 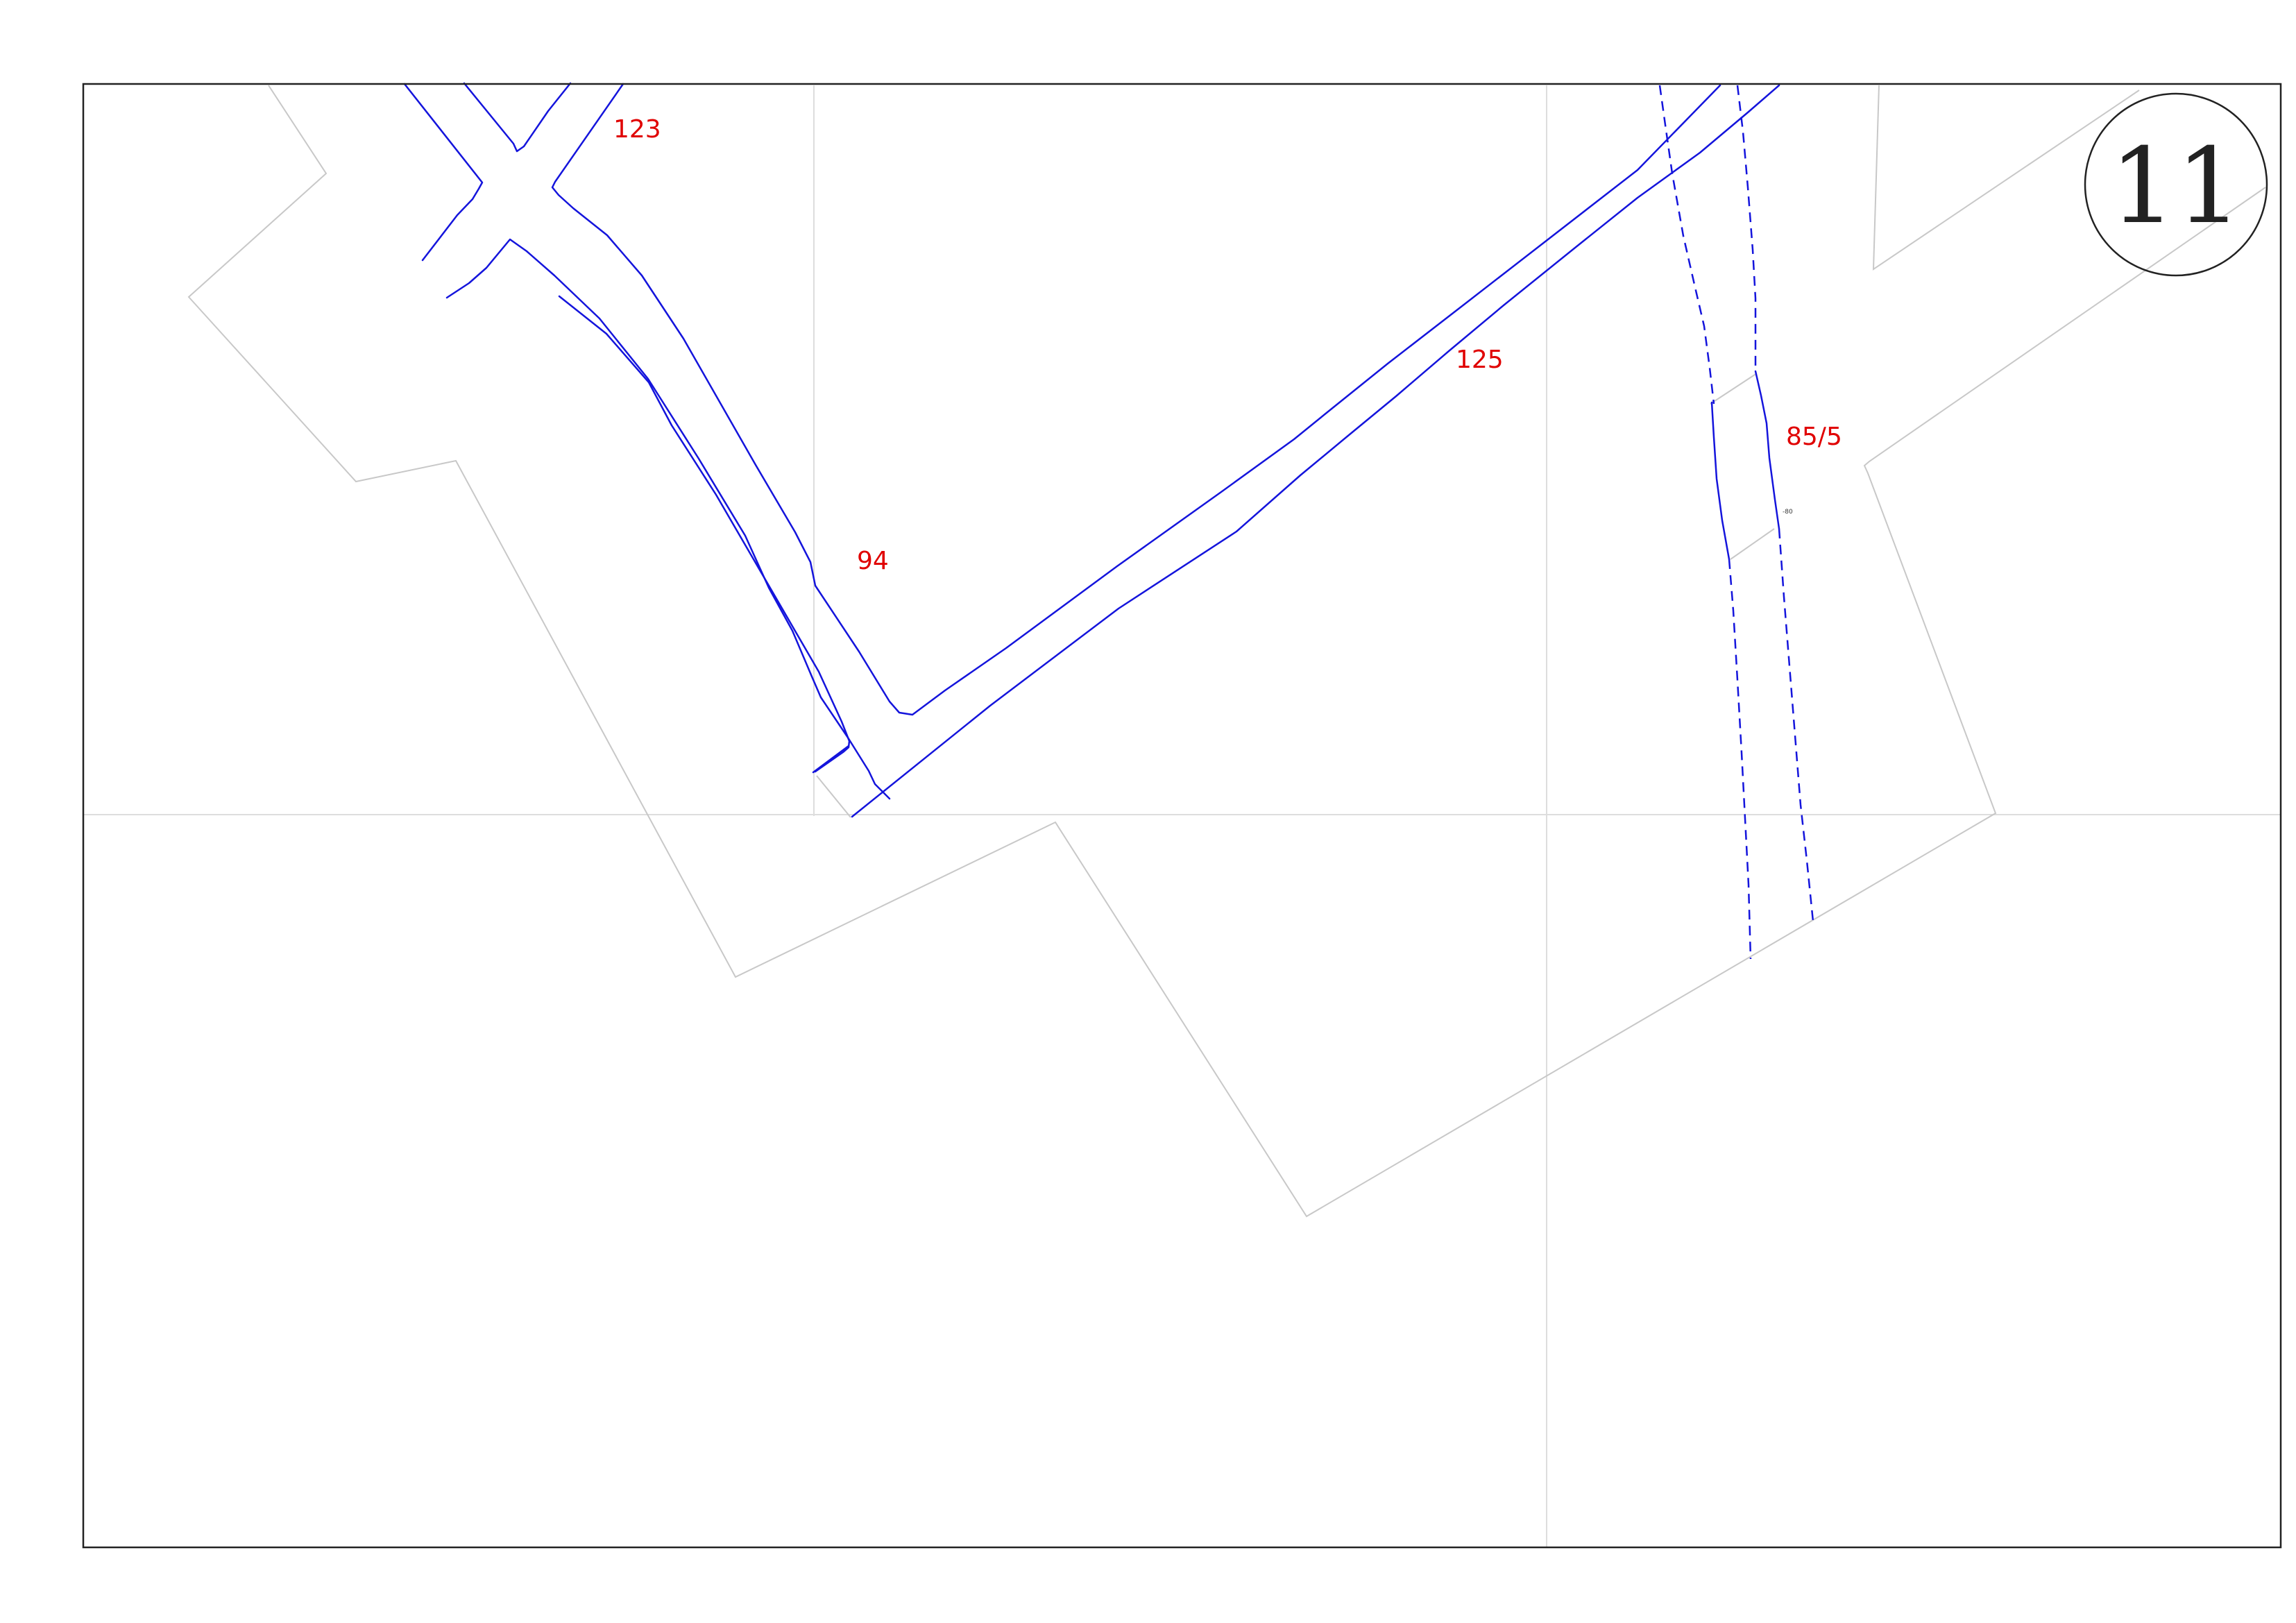 What do you see at coordinates (1814, 437) in the screenshot?
I see `parcel-label-85-5: 85/5` at bounding box center [1814, 437].